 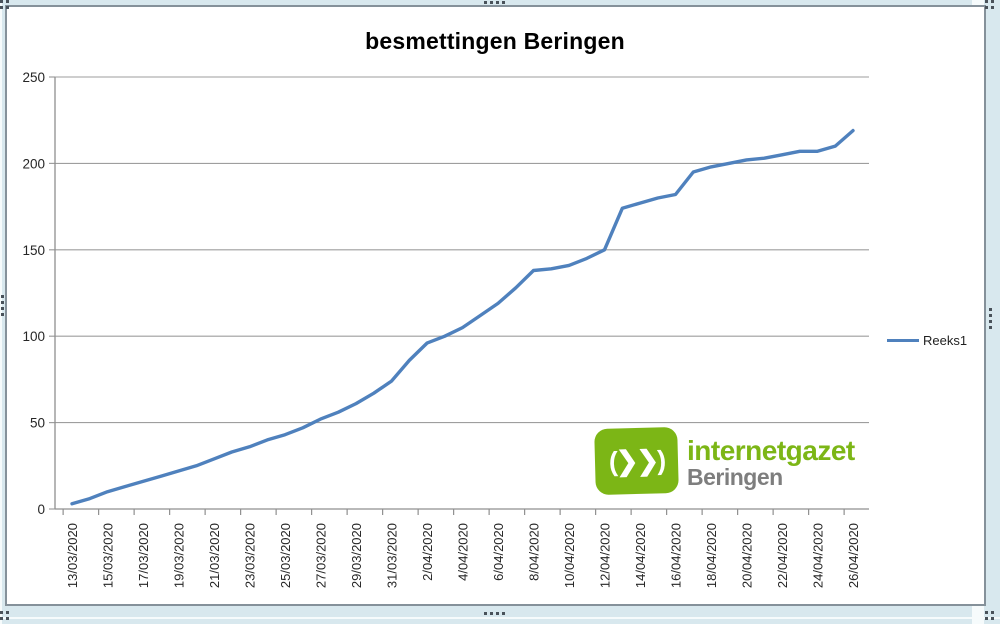 I want to click on logo-brand-text: internetgazet, so click(x=771, y=450).